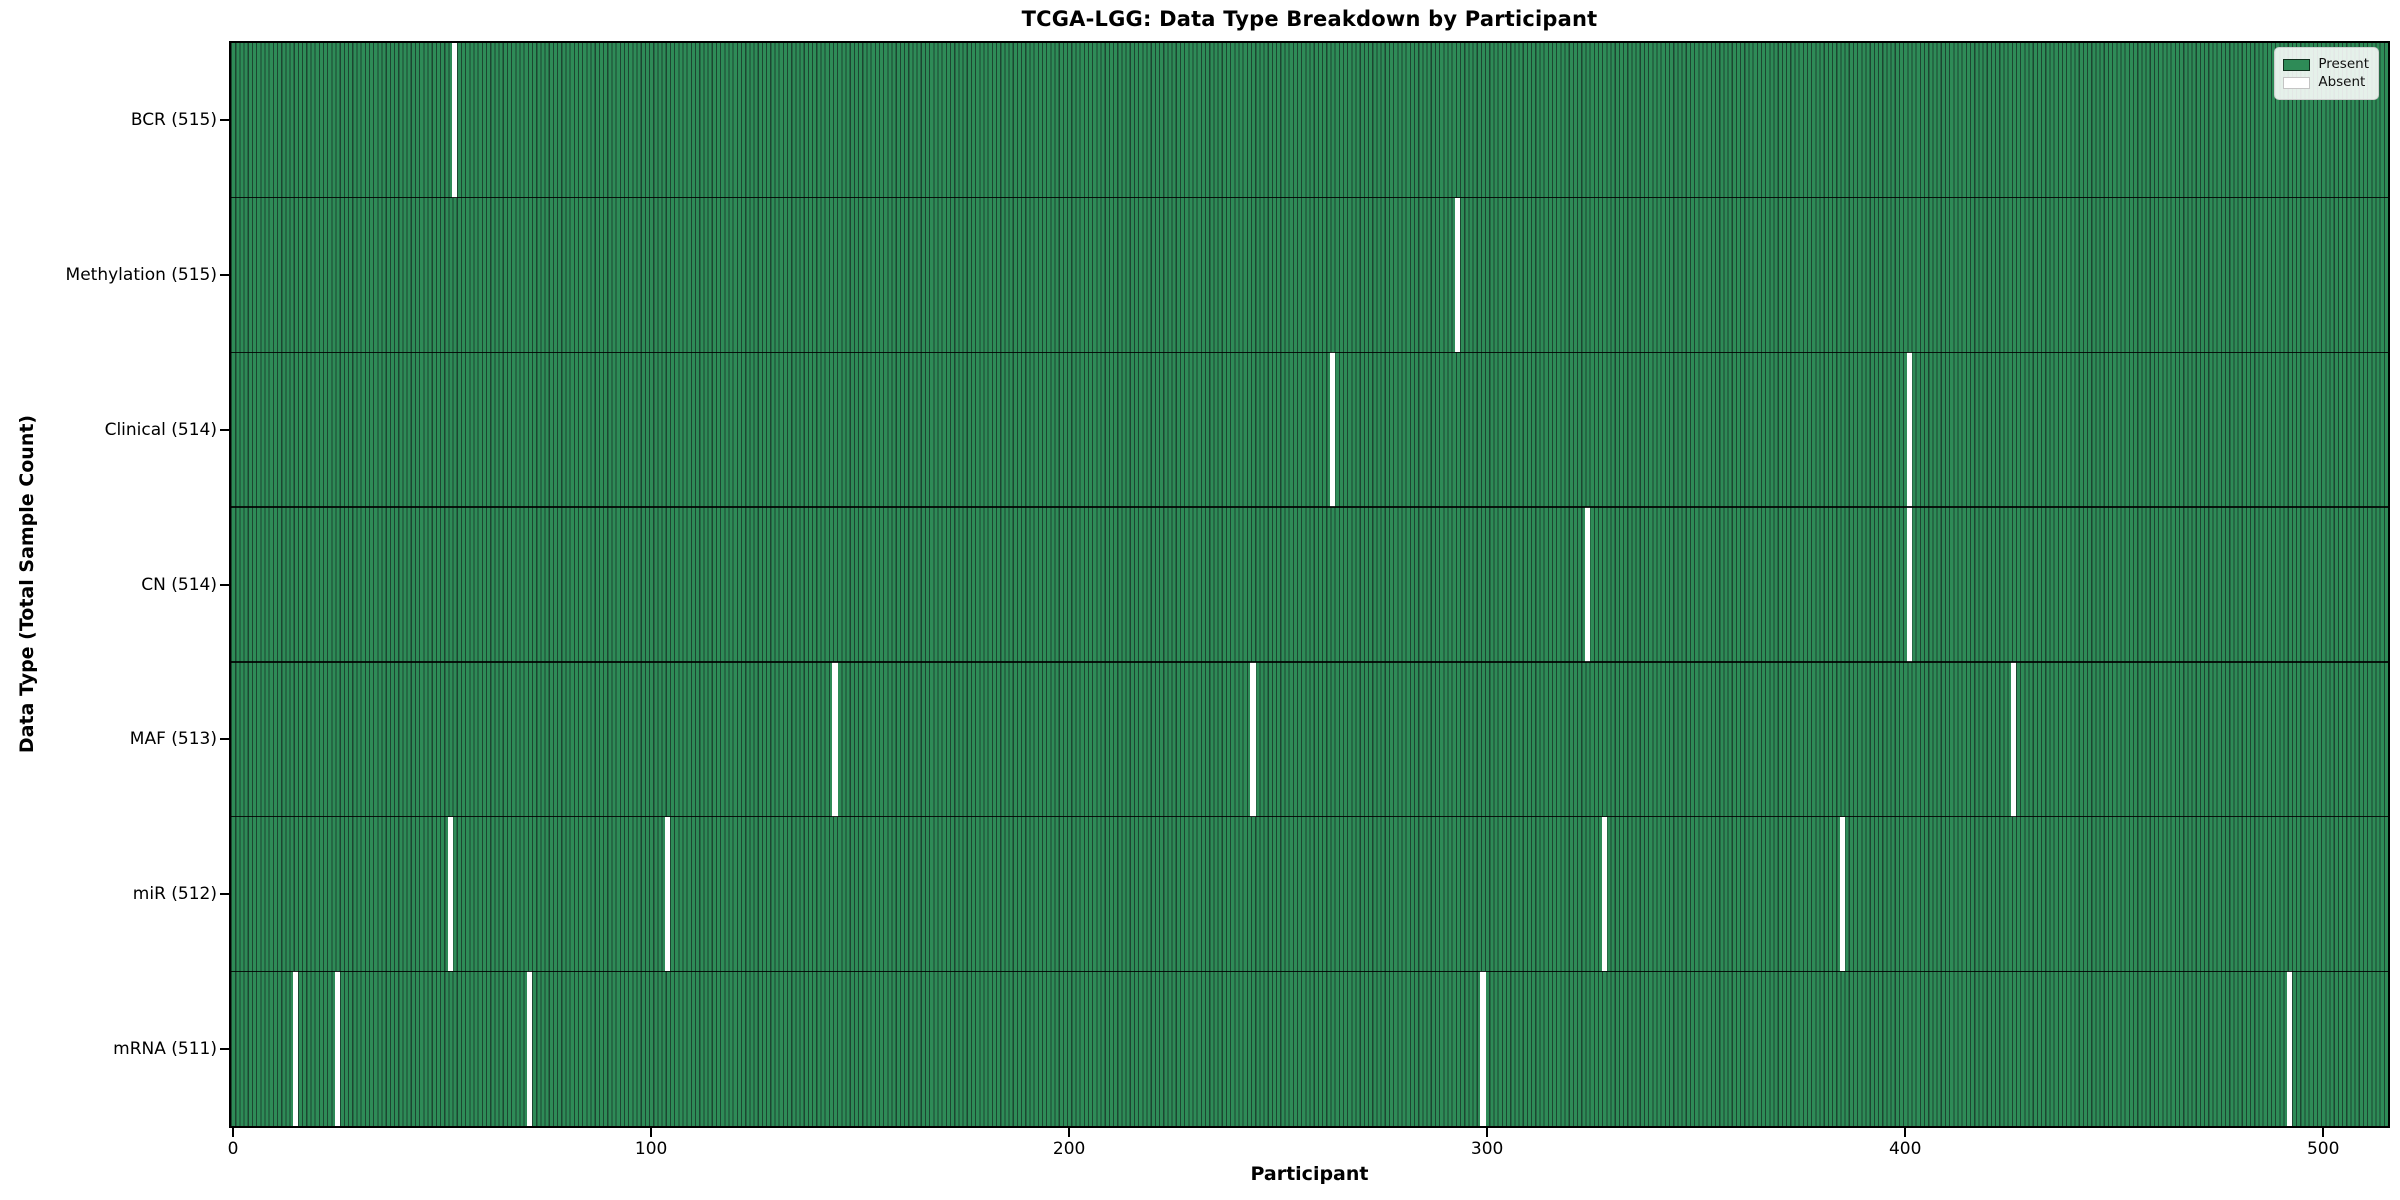 This screenshot has height=1200, width=2400. I want to click on present-swatch-icon, so click(2297, 64).